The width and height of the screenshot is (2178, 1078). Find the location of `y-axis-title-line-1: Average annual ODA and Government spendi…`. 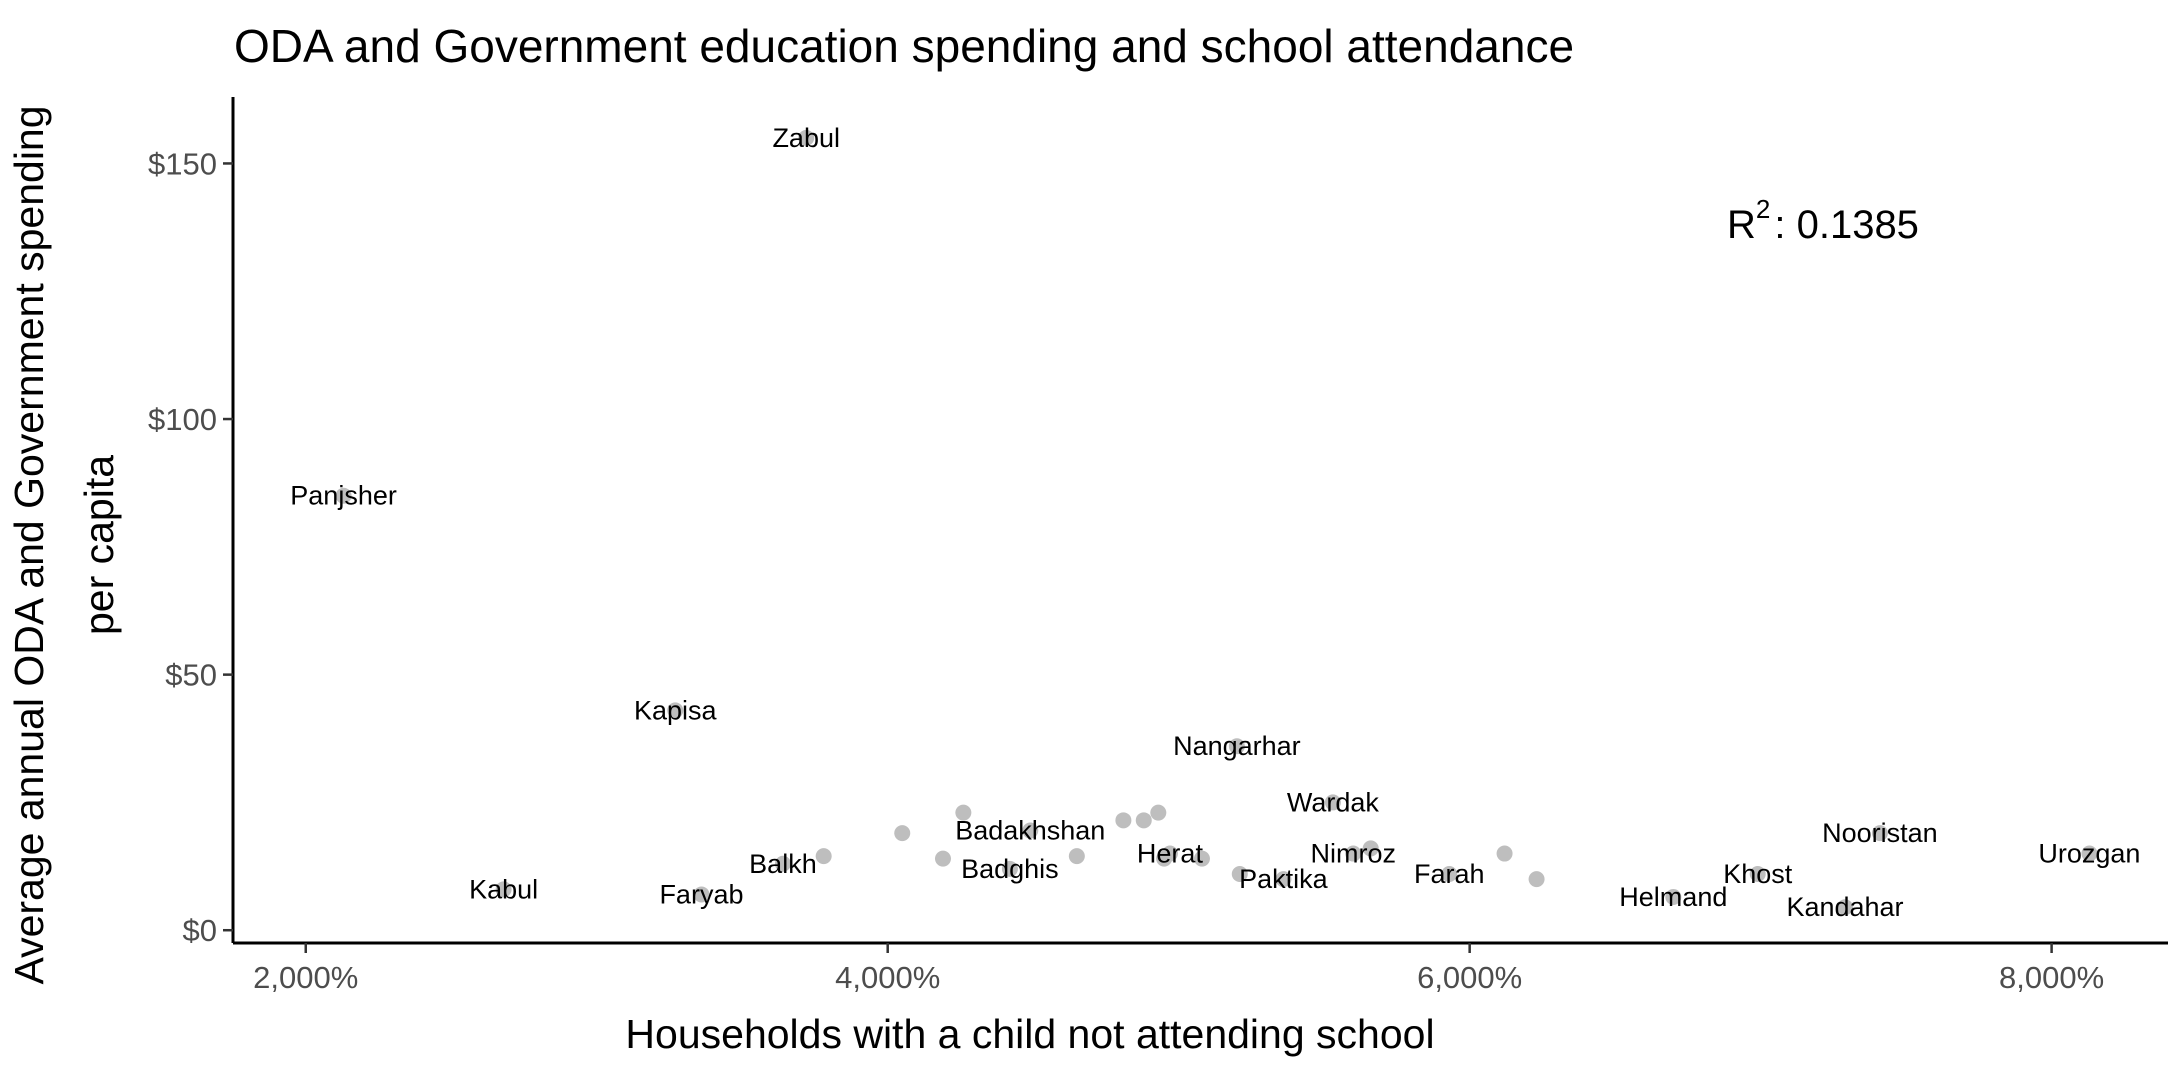

y-axis-title-line-1: Average annual ODA and Government spendi… is located at coordinates (29, 544).